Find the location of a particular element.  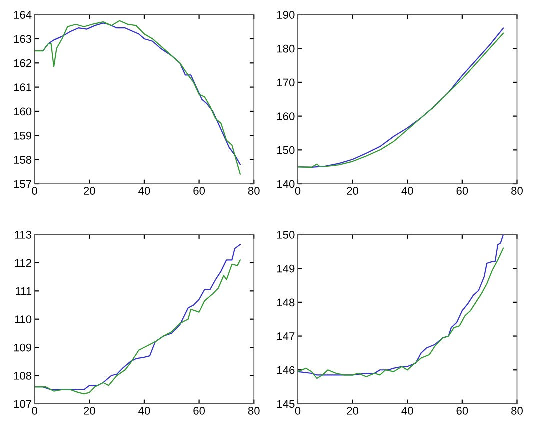

y-tick-label: 145 is located at coordinates (286, 404).